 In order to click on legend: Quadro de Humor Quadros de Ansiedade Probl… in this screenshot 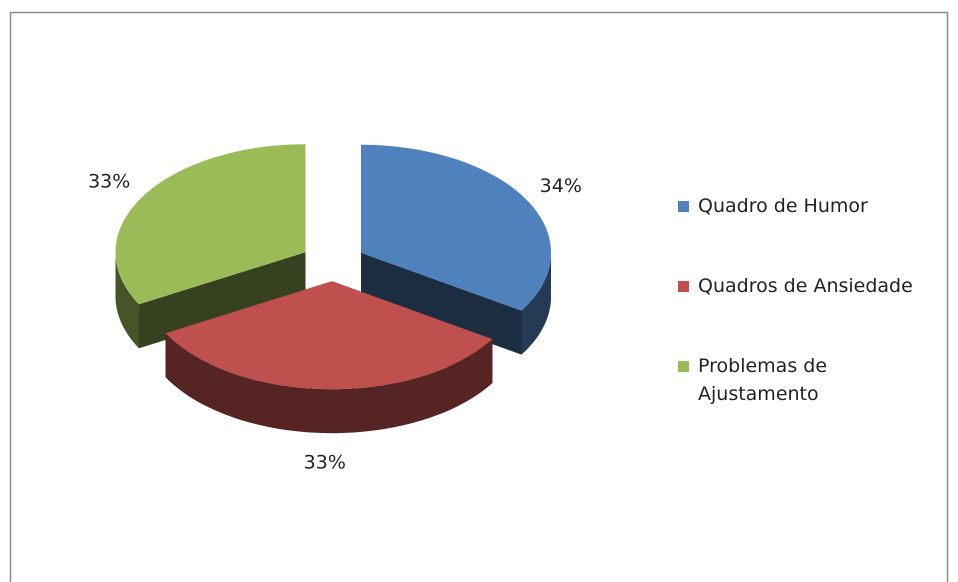, I will do `click(809, 326)`.